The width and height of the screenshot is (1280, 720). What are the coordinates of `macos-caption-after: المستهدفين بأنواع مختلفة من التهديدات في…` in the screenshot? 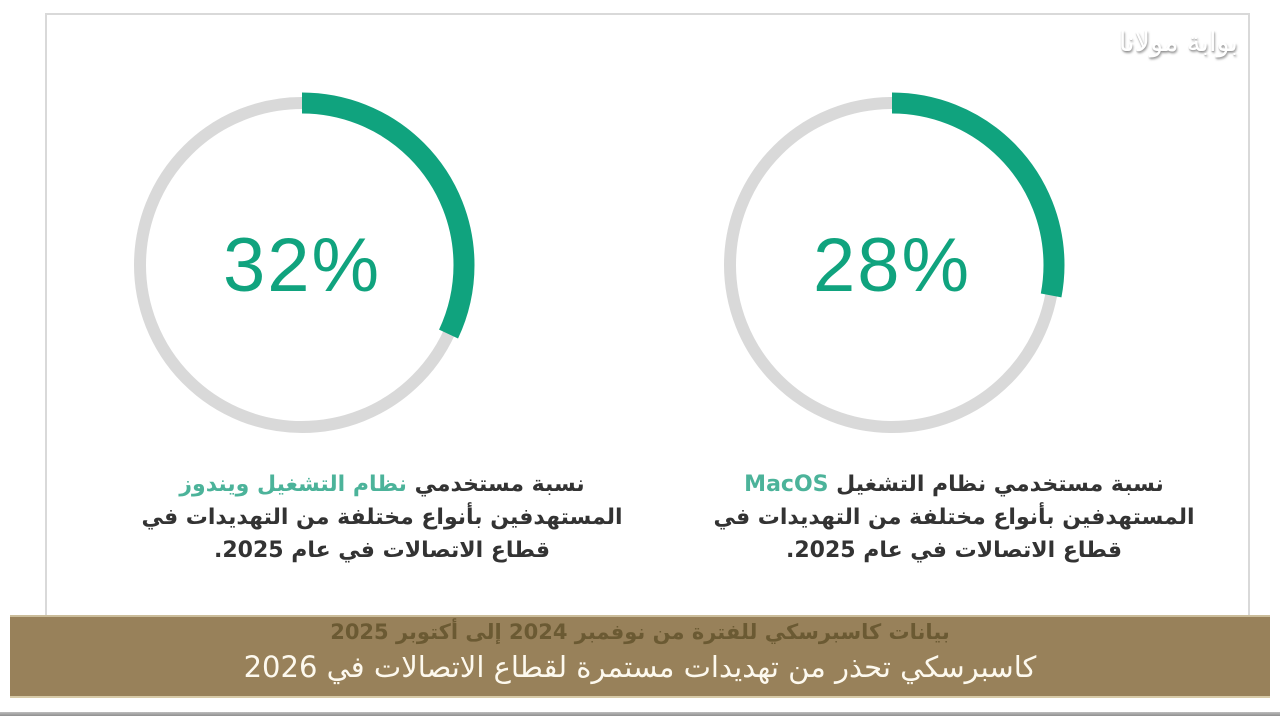 It's located at (954, 534).